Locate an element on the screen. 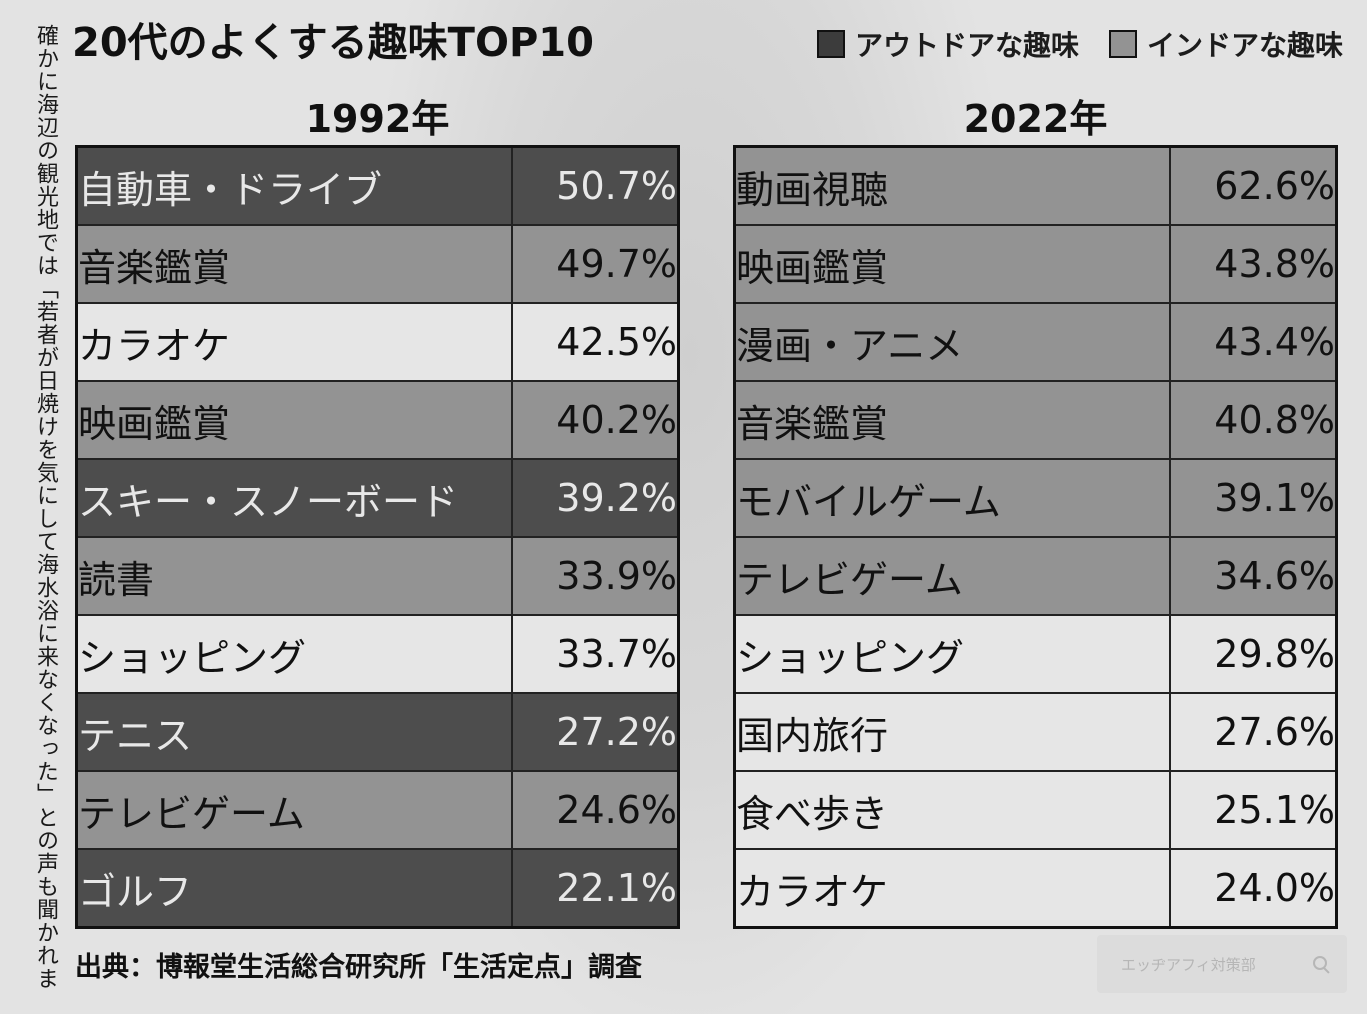  table-row: ショッピング 33.7% is located at coordinates (377, 654).